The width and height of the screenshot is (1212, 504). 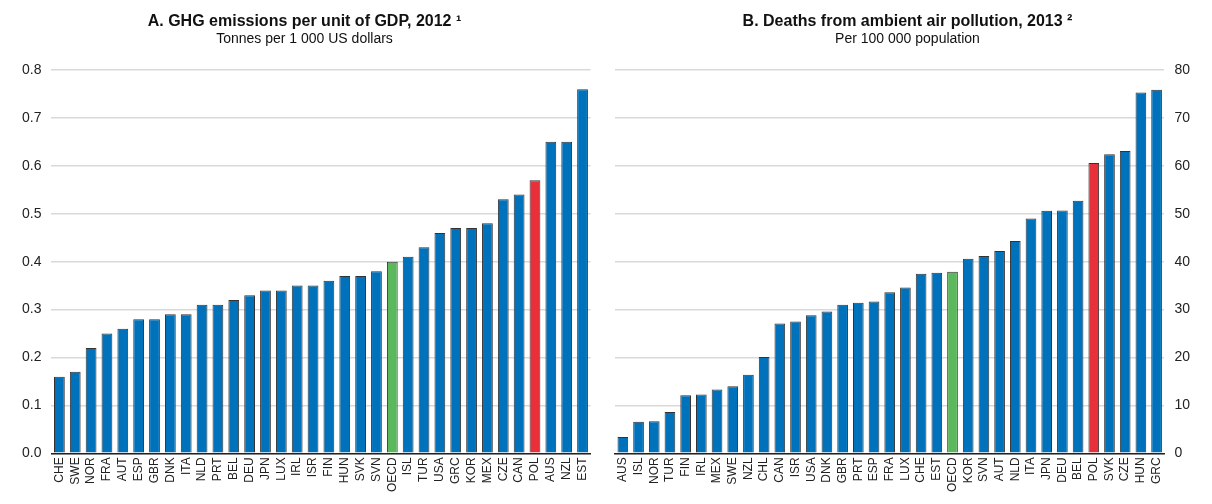 What do you see at coordinates (1182, 404) in the screenshot?
I see `y2-tick-label: 10` at bounding box center [1182, 404].